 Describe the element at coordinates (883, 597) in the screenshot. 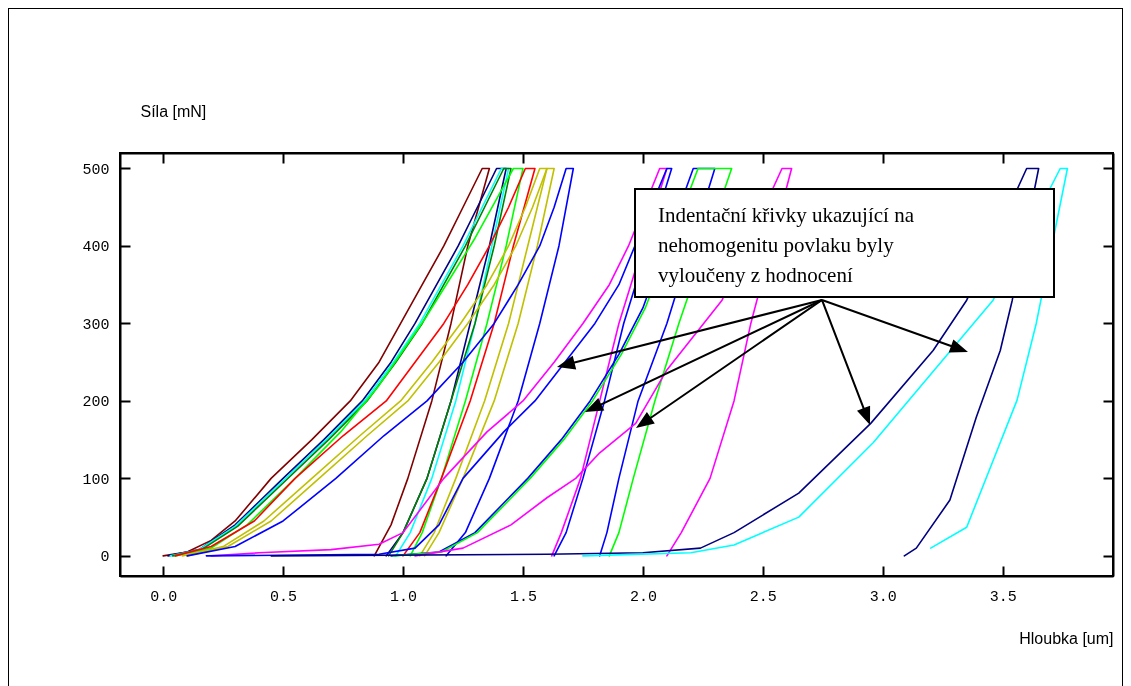

I see `x-tick-label: 3.0` at that location.